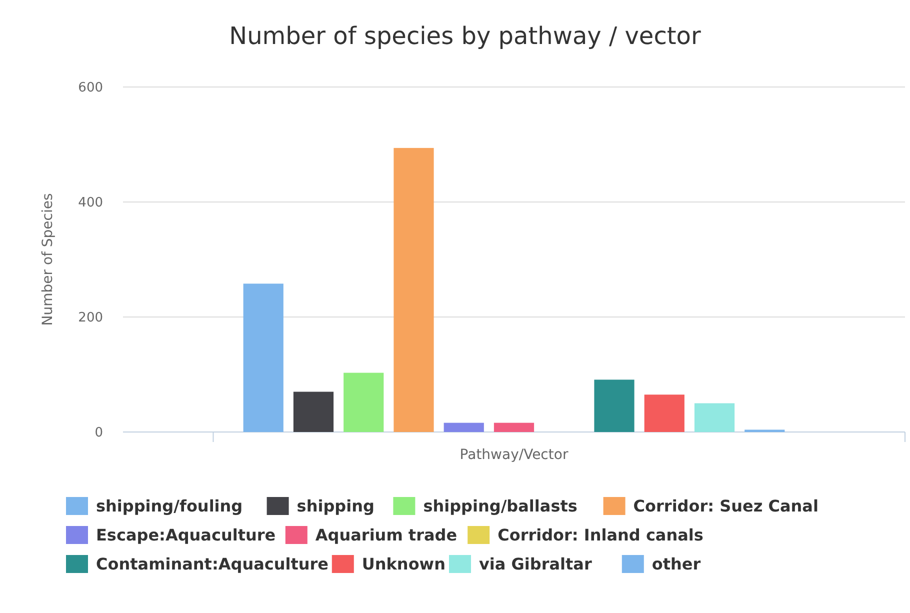 This screenshot has height=613, width=910. Describe the element at coordinates (169, 506) in the screenshot. I see `legend-label: shipping/fouling` at that location.